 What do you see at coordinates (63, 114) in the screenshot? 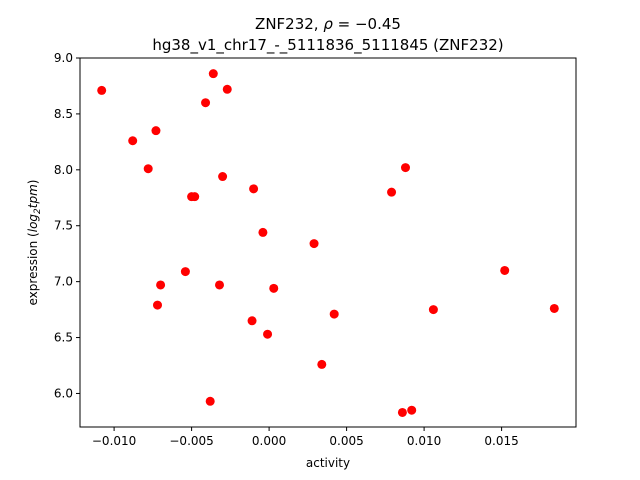
I see `y-tick-label: 8.5` at bounding box center [63, 114].